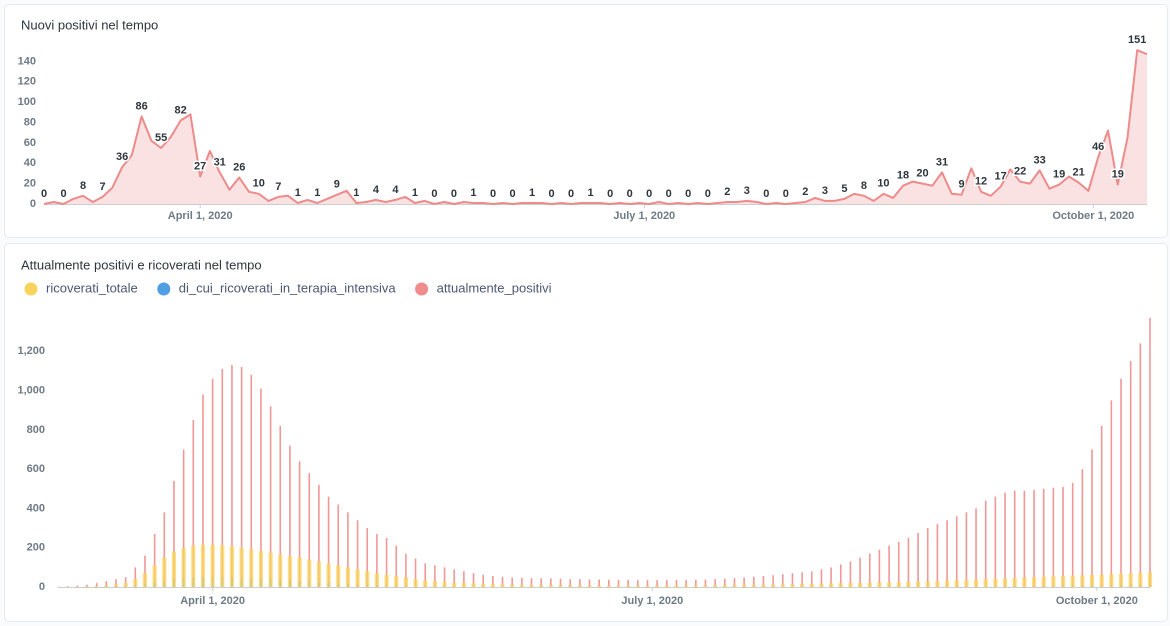 This screenshot has height=626, width=1170. What do you see at coordinates (844, 189) in the screenshot?
I see `data-label: 5` at bounding box center [844, 189].